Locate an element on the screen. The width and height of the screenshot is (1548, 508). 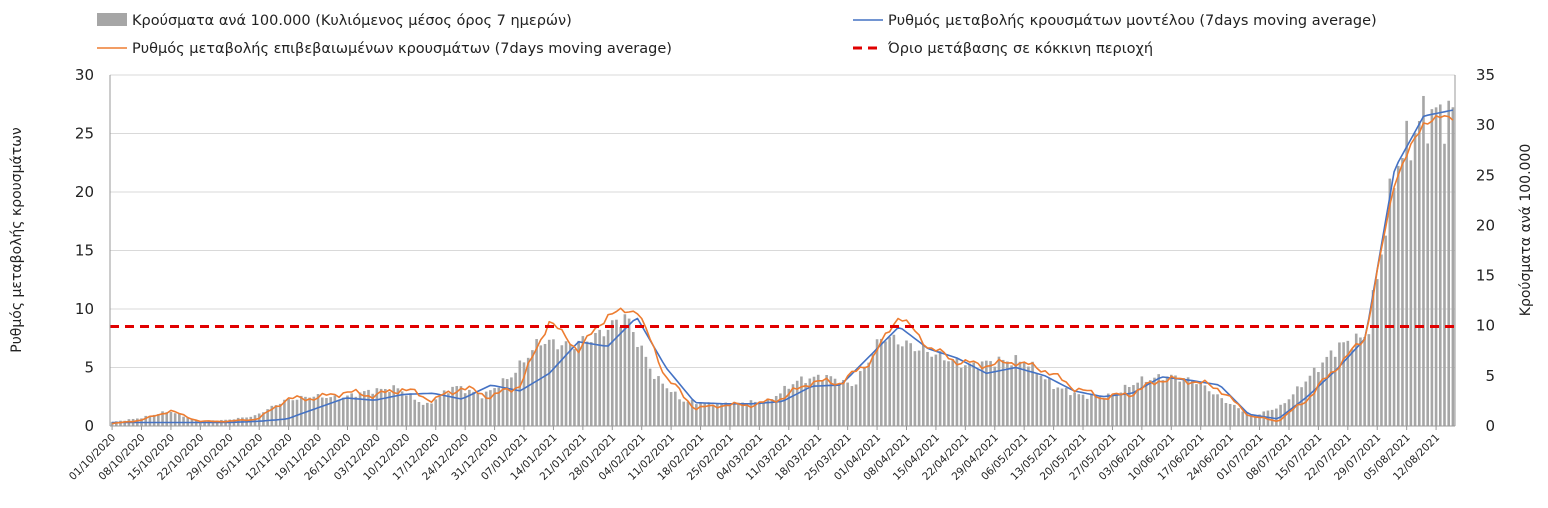
legend-label-threshold: Όριο μετάβασης σε κόκκινη περιοχή is located at coordinates (1020, 49).